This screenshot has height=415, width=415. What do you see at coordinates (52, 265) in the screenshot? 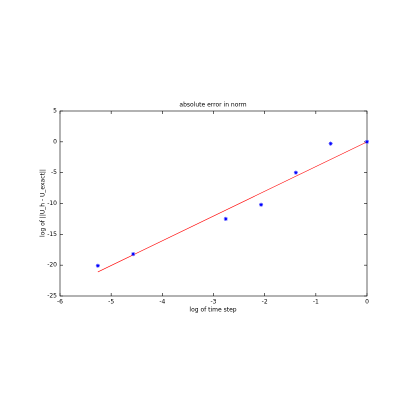
I see `y-tick-label: -20` at bounding box center [52, 265].